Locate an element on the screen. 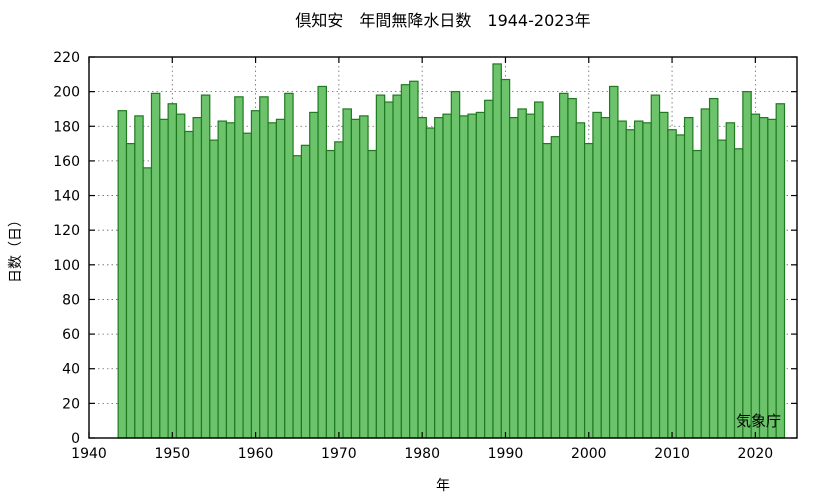 The width and height of the screenshot is (833, 498). x-tick-label: 1990 is located at coordinates (506, 454).